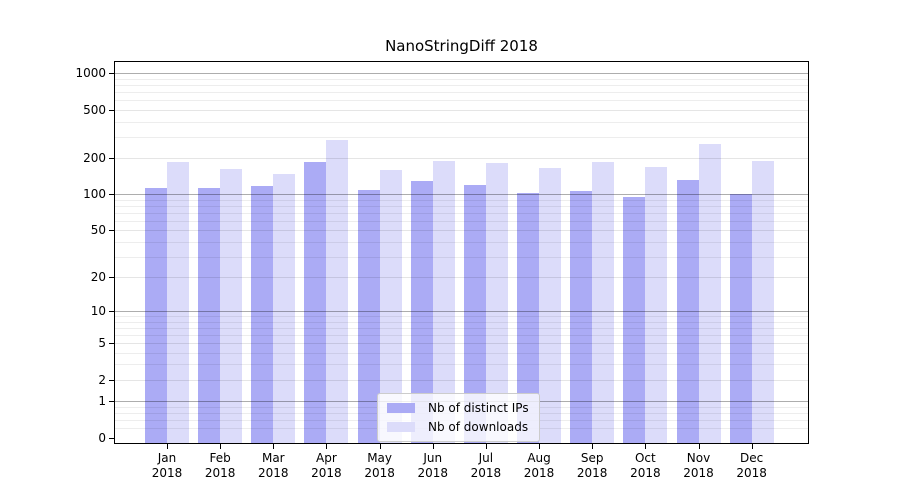 This screenshot has height=500, width=900. I want to click on y-tick-label-5: 5, so click(102, 343).